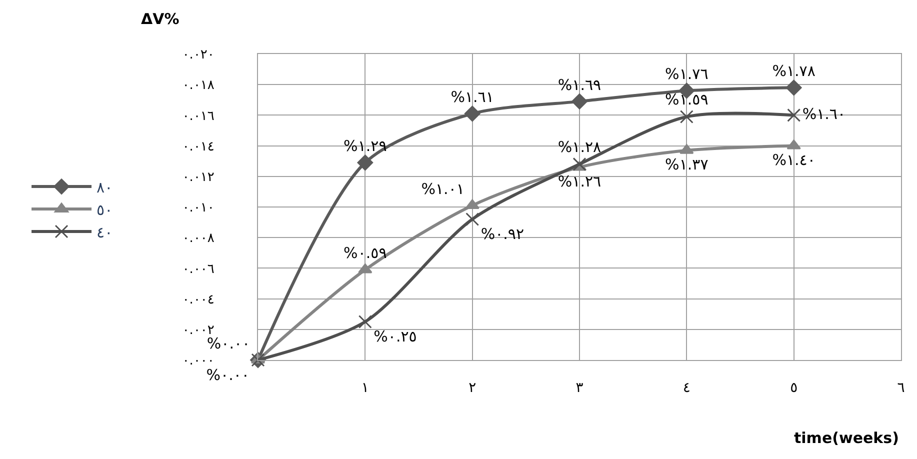 The image size is (917, 459). Describe the element at coordinates (198, 55) in the screenshot. I see `y-tick-label: ٠.٠٢٠` at that location.